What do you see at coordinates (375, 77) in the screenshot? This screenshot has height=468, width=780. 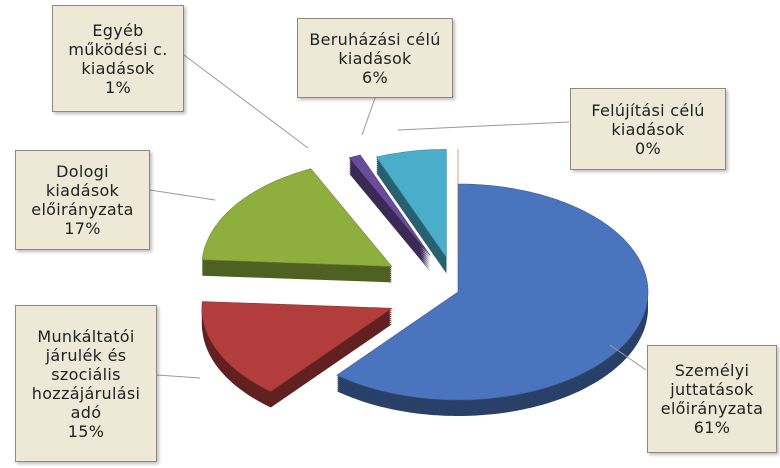 I see `value-label: 6%` at bounding box center [375, 77].